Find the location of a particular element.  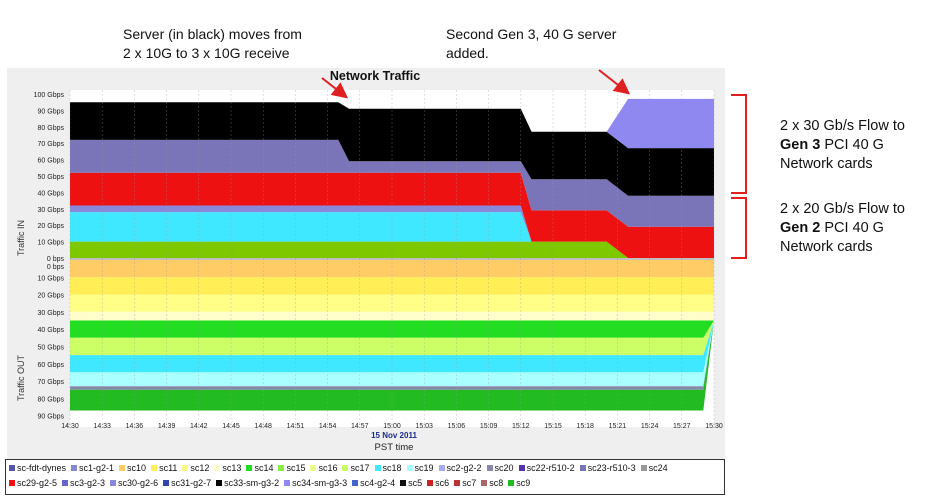

legend-label: sc34-sm-g3-3 is located at coordinates (320, 483).